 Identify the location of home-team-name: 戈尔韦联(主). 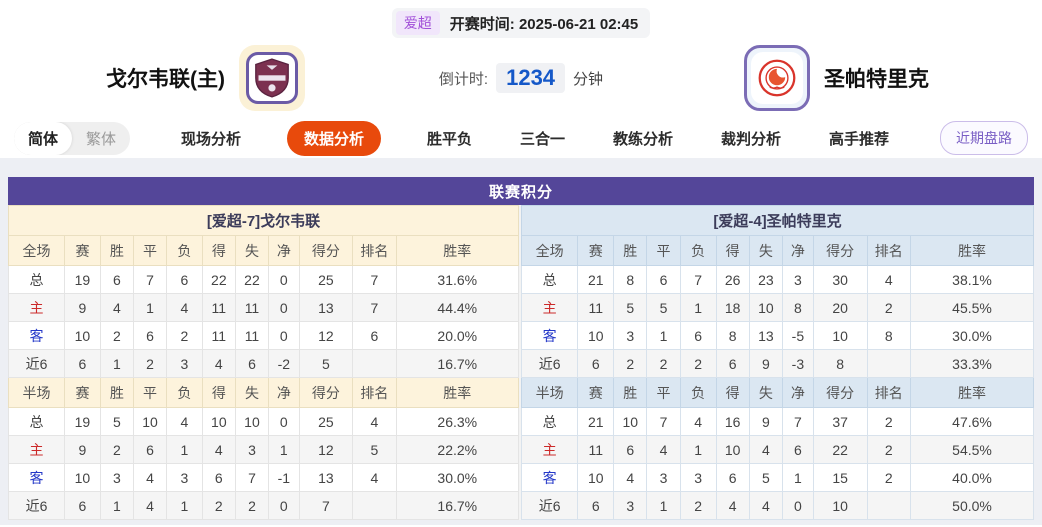
(165, 79).